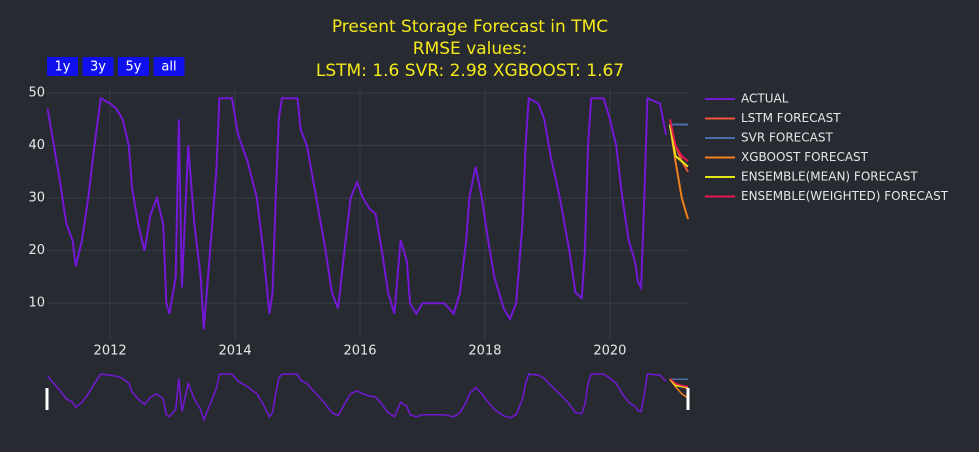 The height and width of the screenshot is (452, 979). I want to click on x-tick-label: 2014, so click(235, 351).